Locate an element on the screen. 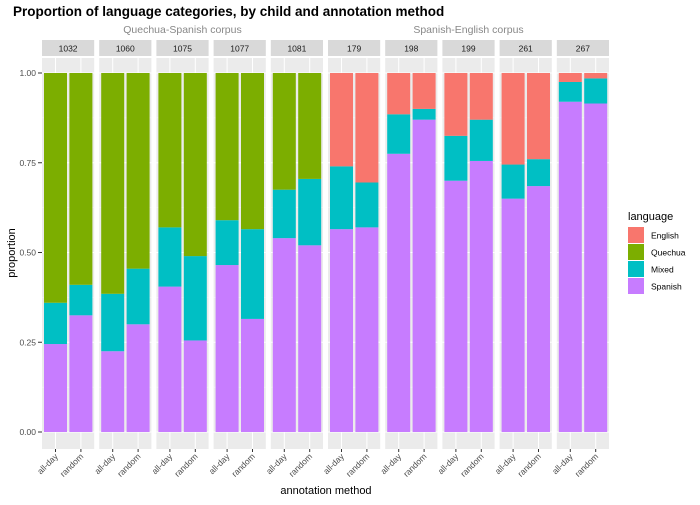 The height and width of the screenshot is (505, 700). legend-swatch-quechua is located at coordinates (636, 252).